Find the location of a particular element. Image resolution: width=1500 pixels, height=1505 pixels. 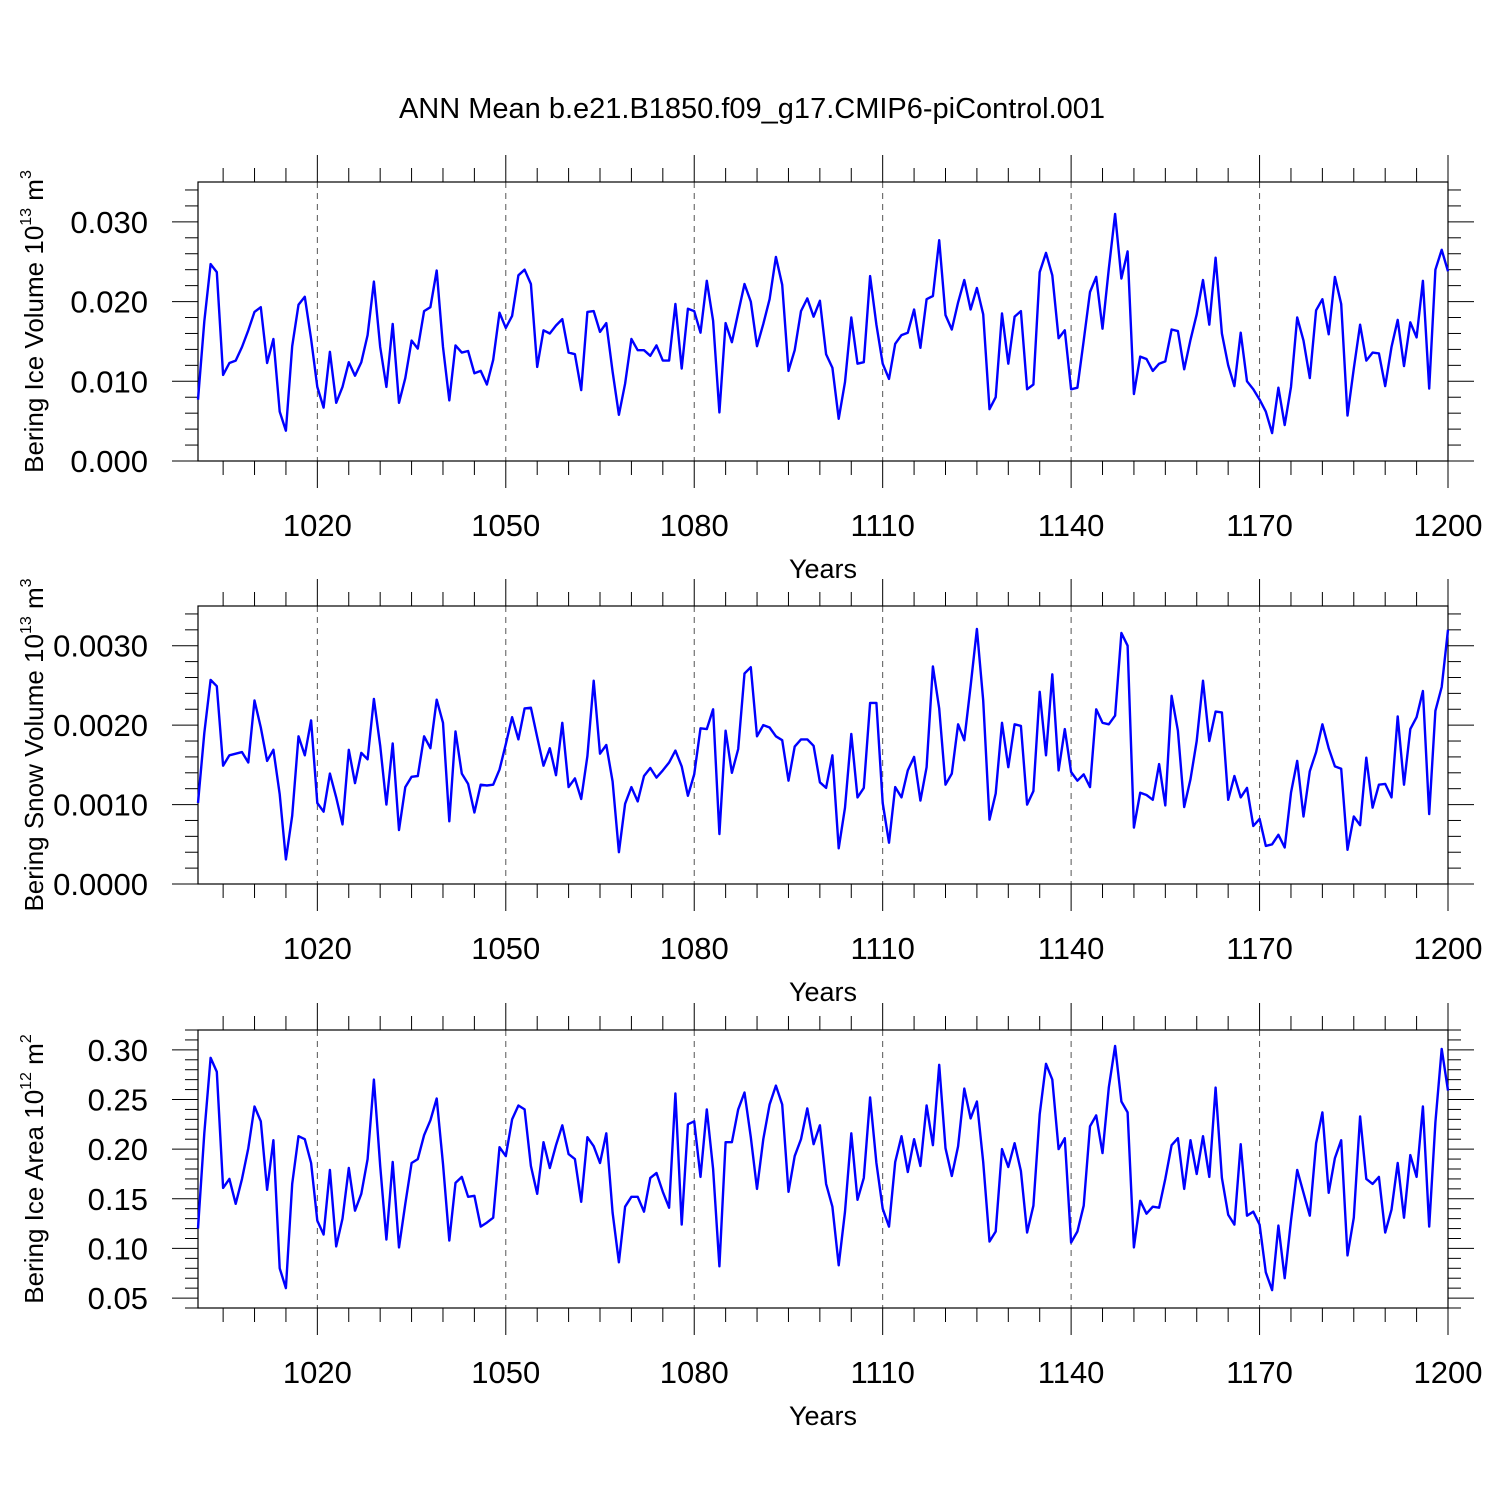

y-tick-label: 0.010 is located at coordinates (109, 381).